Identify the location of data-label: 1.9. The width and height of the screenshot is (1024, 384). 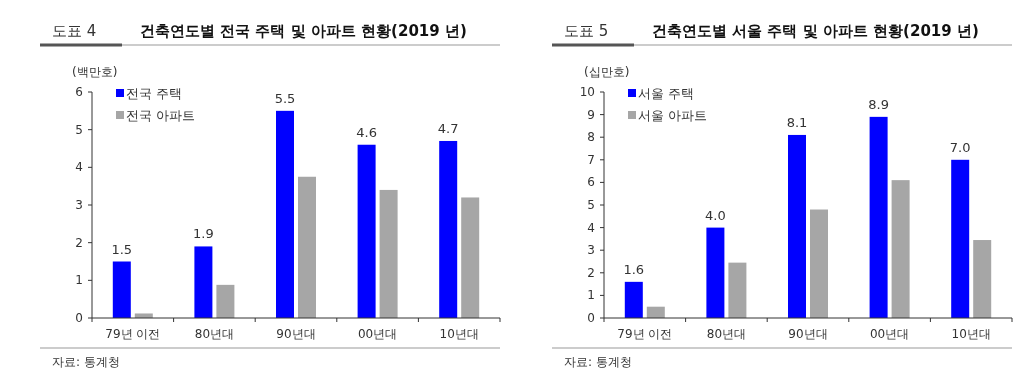
(203, 234).